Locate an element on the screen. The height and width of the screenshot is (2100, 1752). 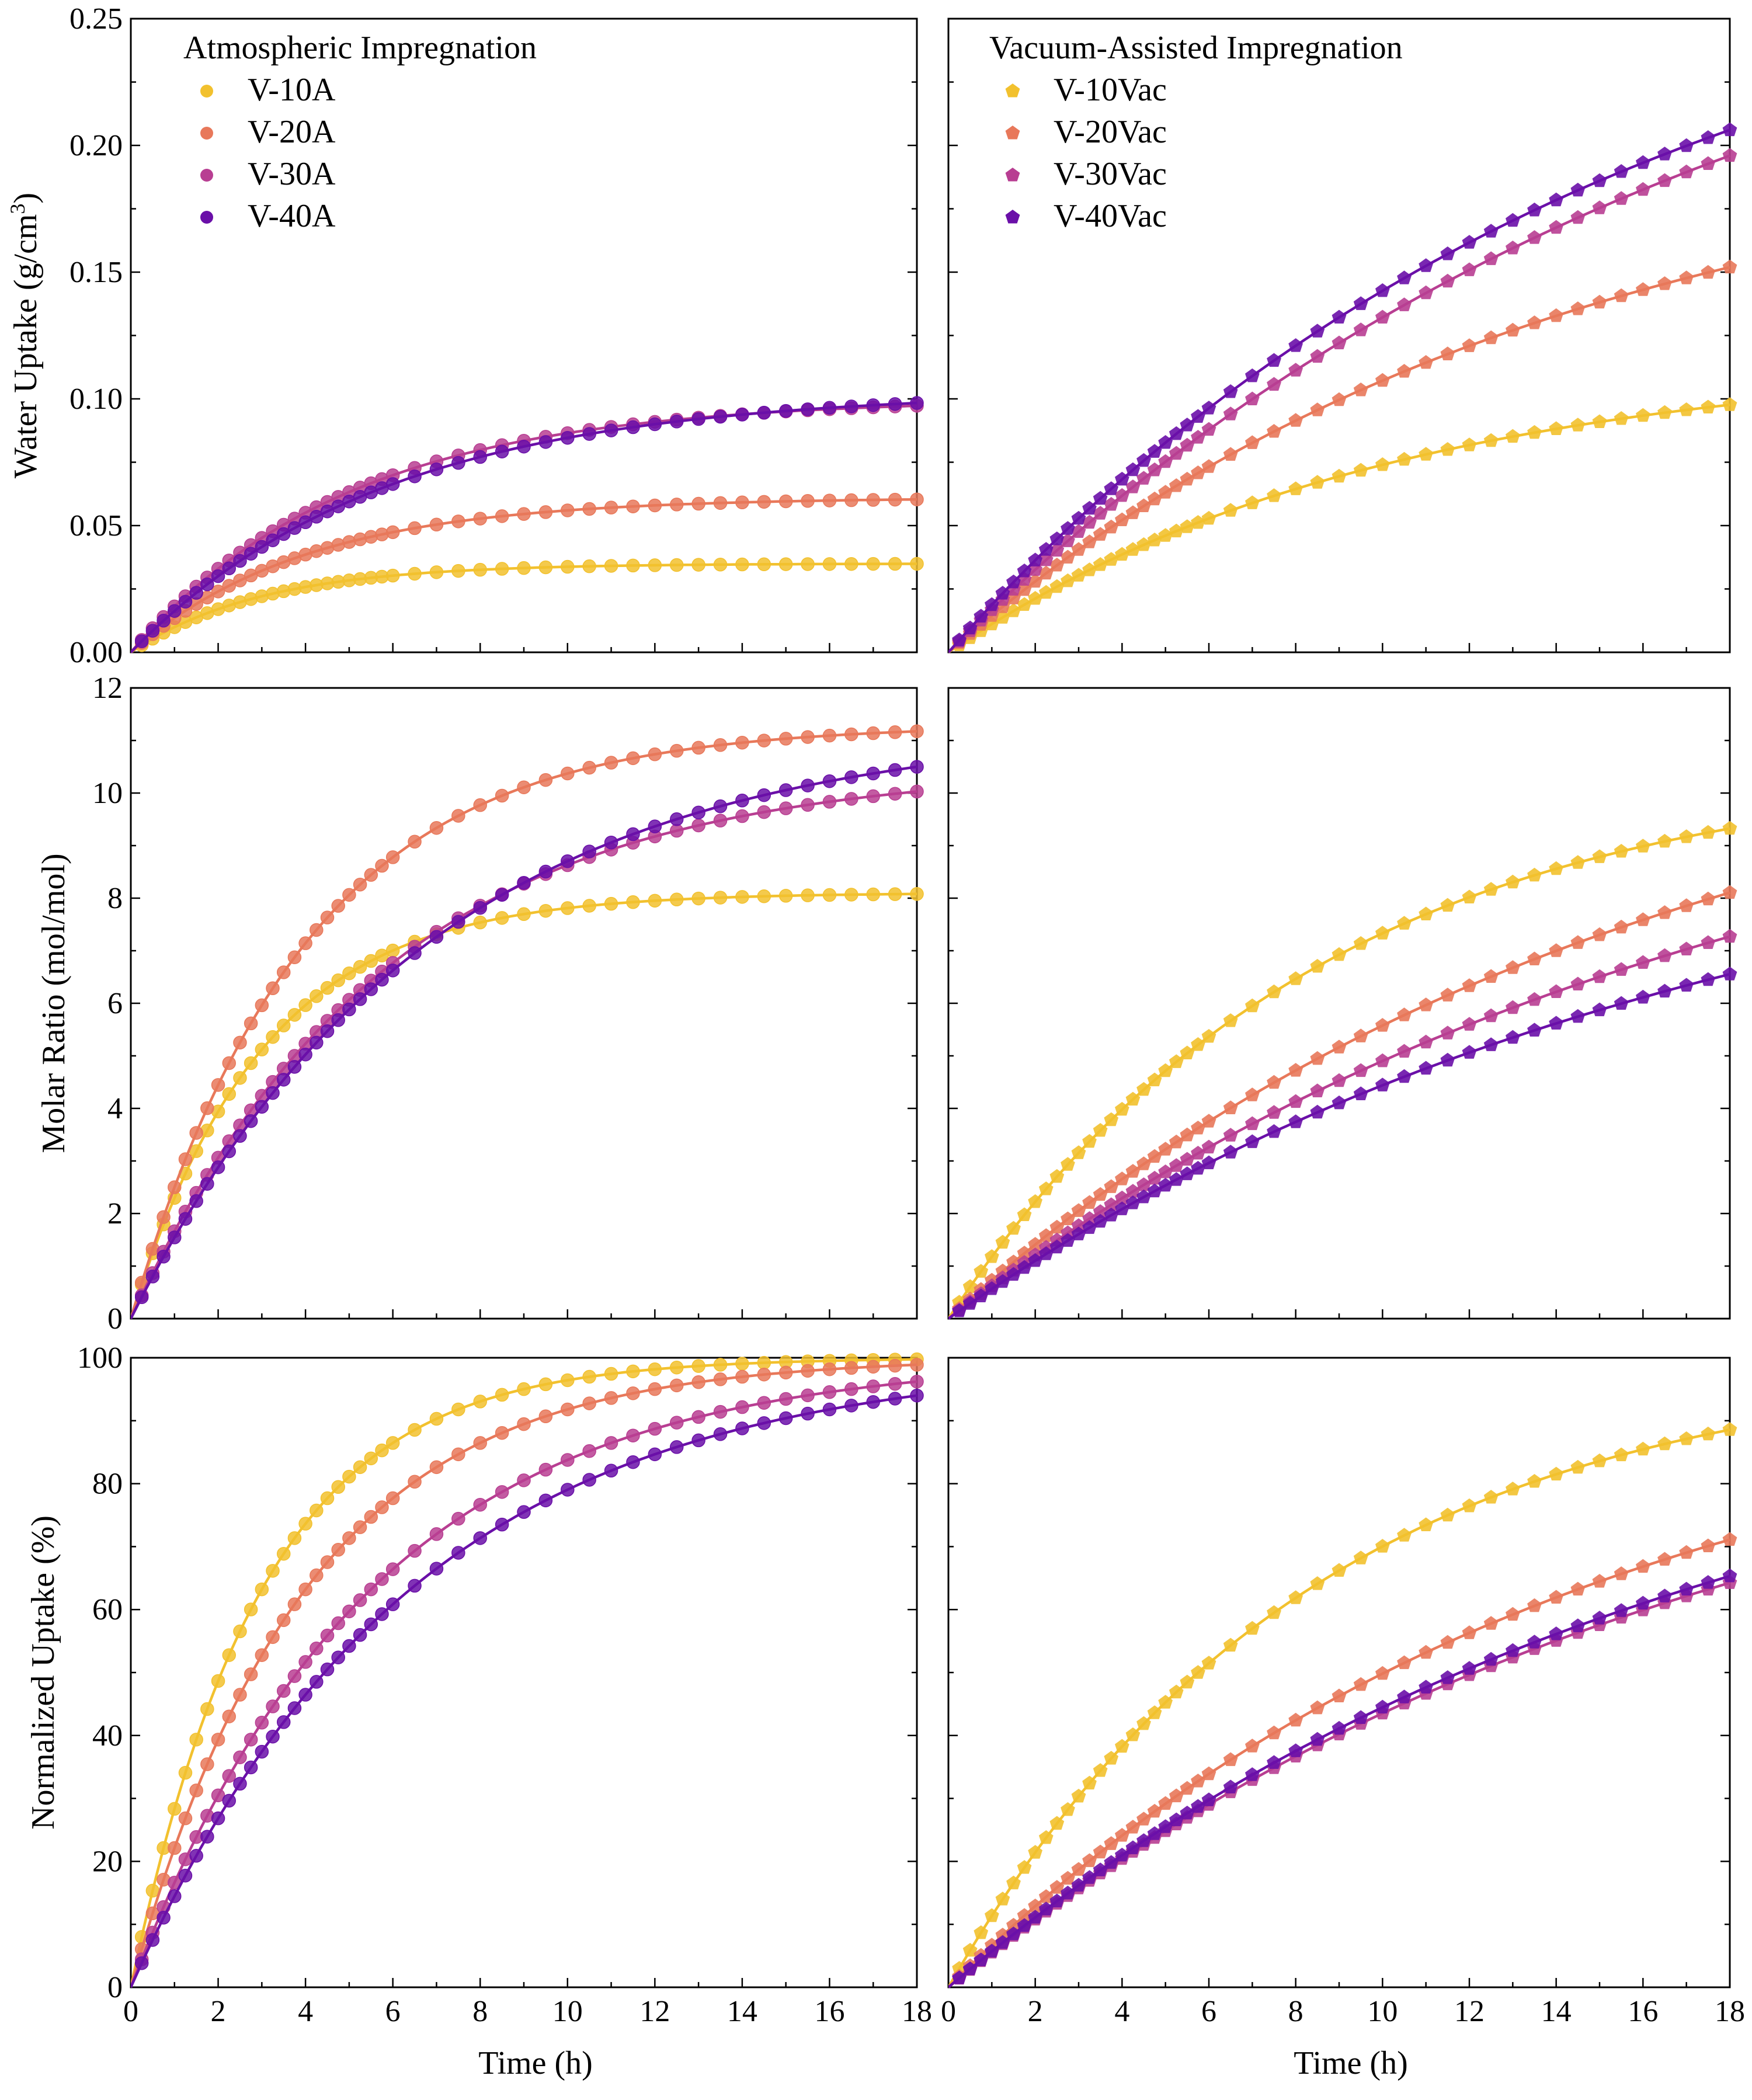
y-tick-label: 0.10 is located at coordinates (96, 399).